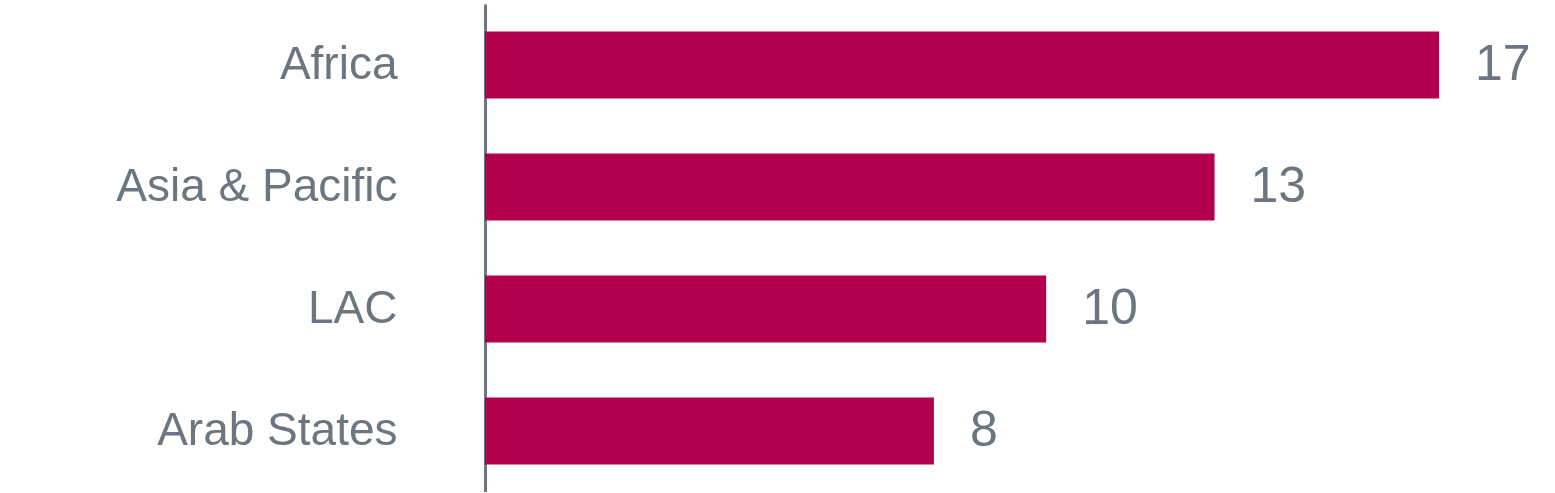  I want to click on data-label: 10, so click(1110, 307).